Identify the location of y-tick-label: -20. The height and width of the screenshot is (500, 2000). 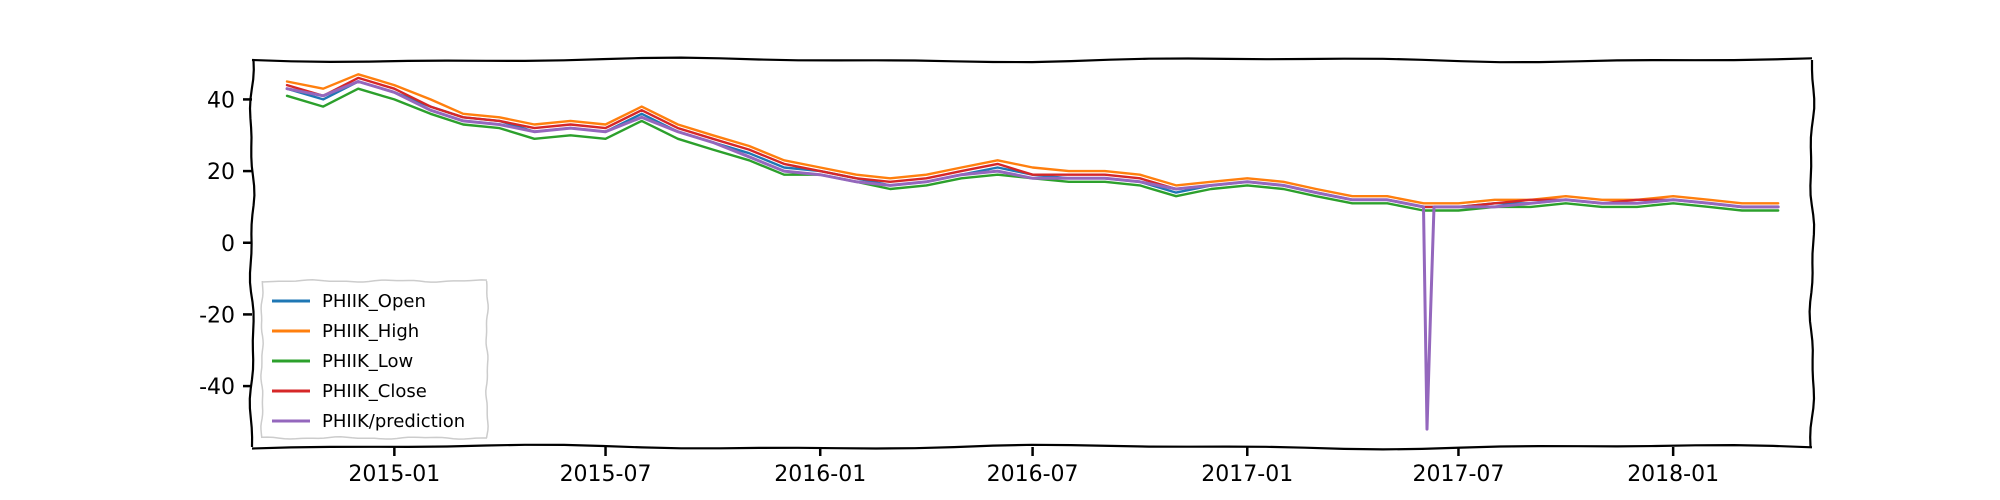
(217, 315).